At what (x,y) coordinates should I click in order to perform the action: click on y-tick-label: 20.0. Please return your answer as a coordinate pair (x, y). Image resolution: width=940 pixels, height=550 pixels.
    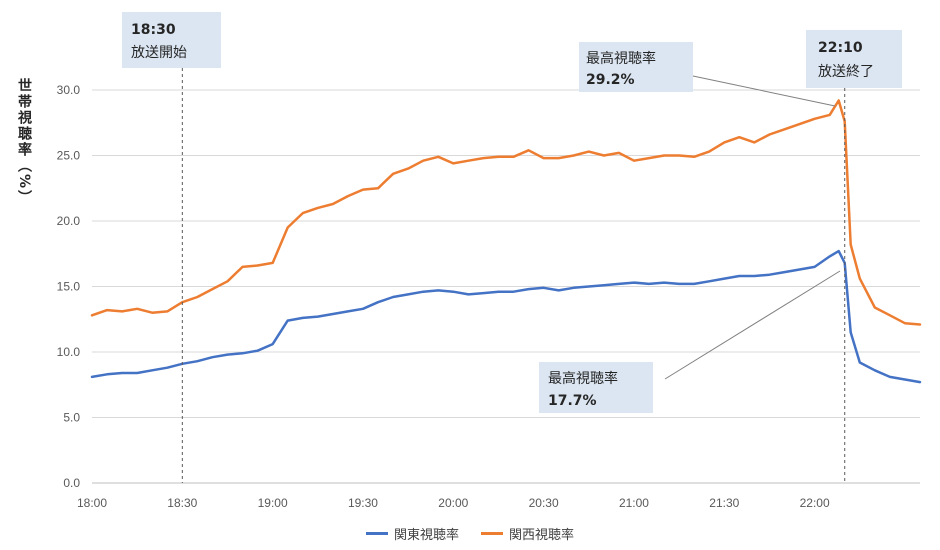
    Looking at the image, I should click on (69, 221).